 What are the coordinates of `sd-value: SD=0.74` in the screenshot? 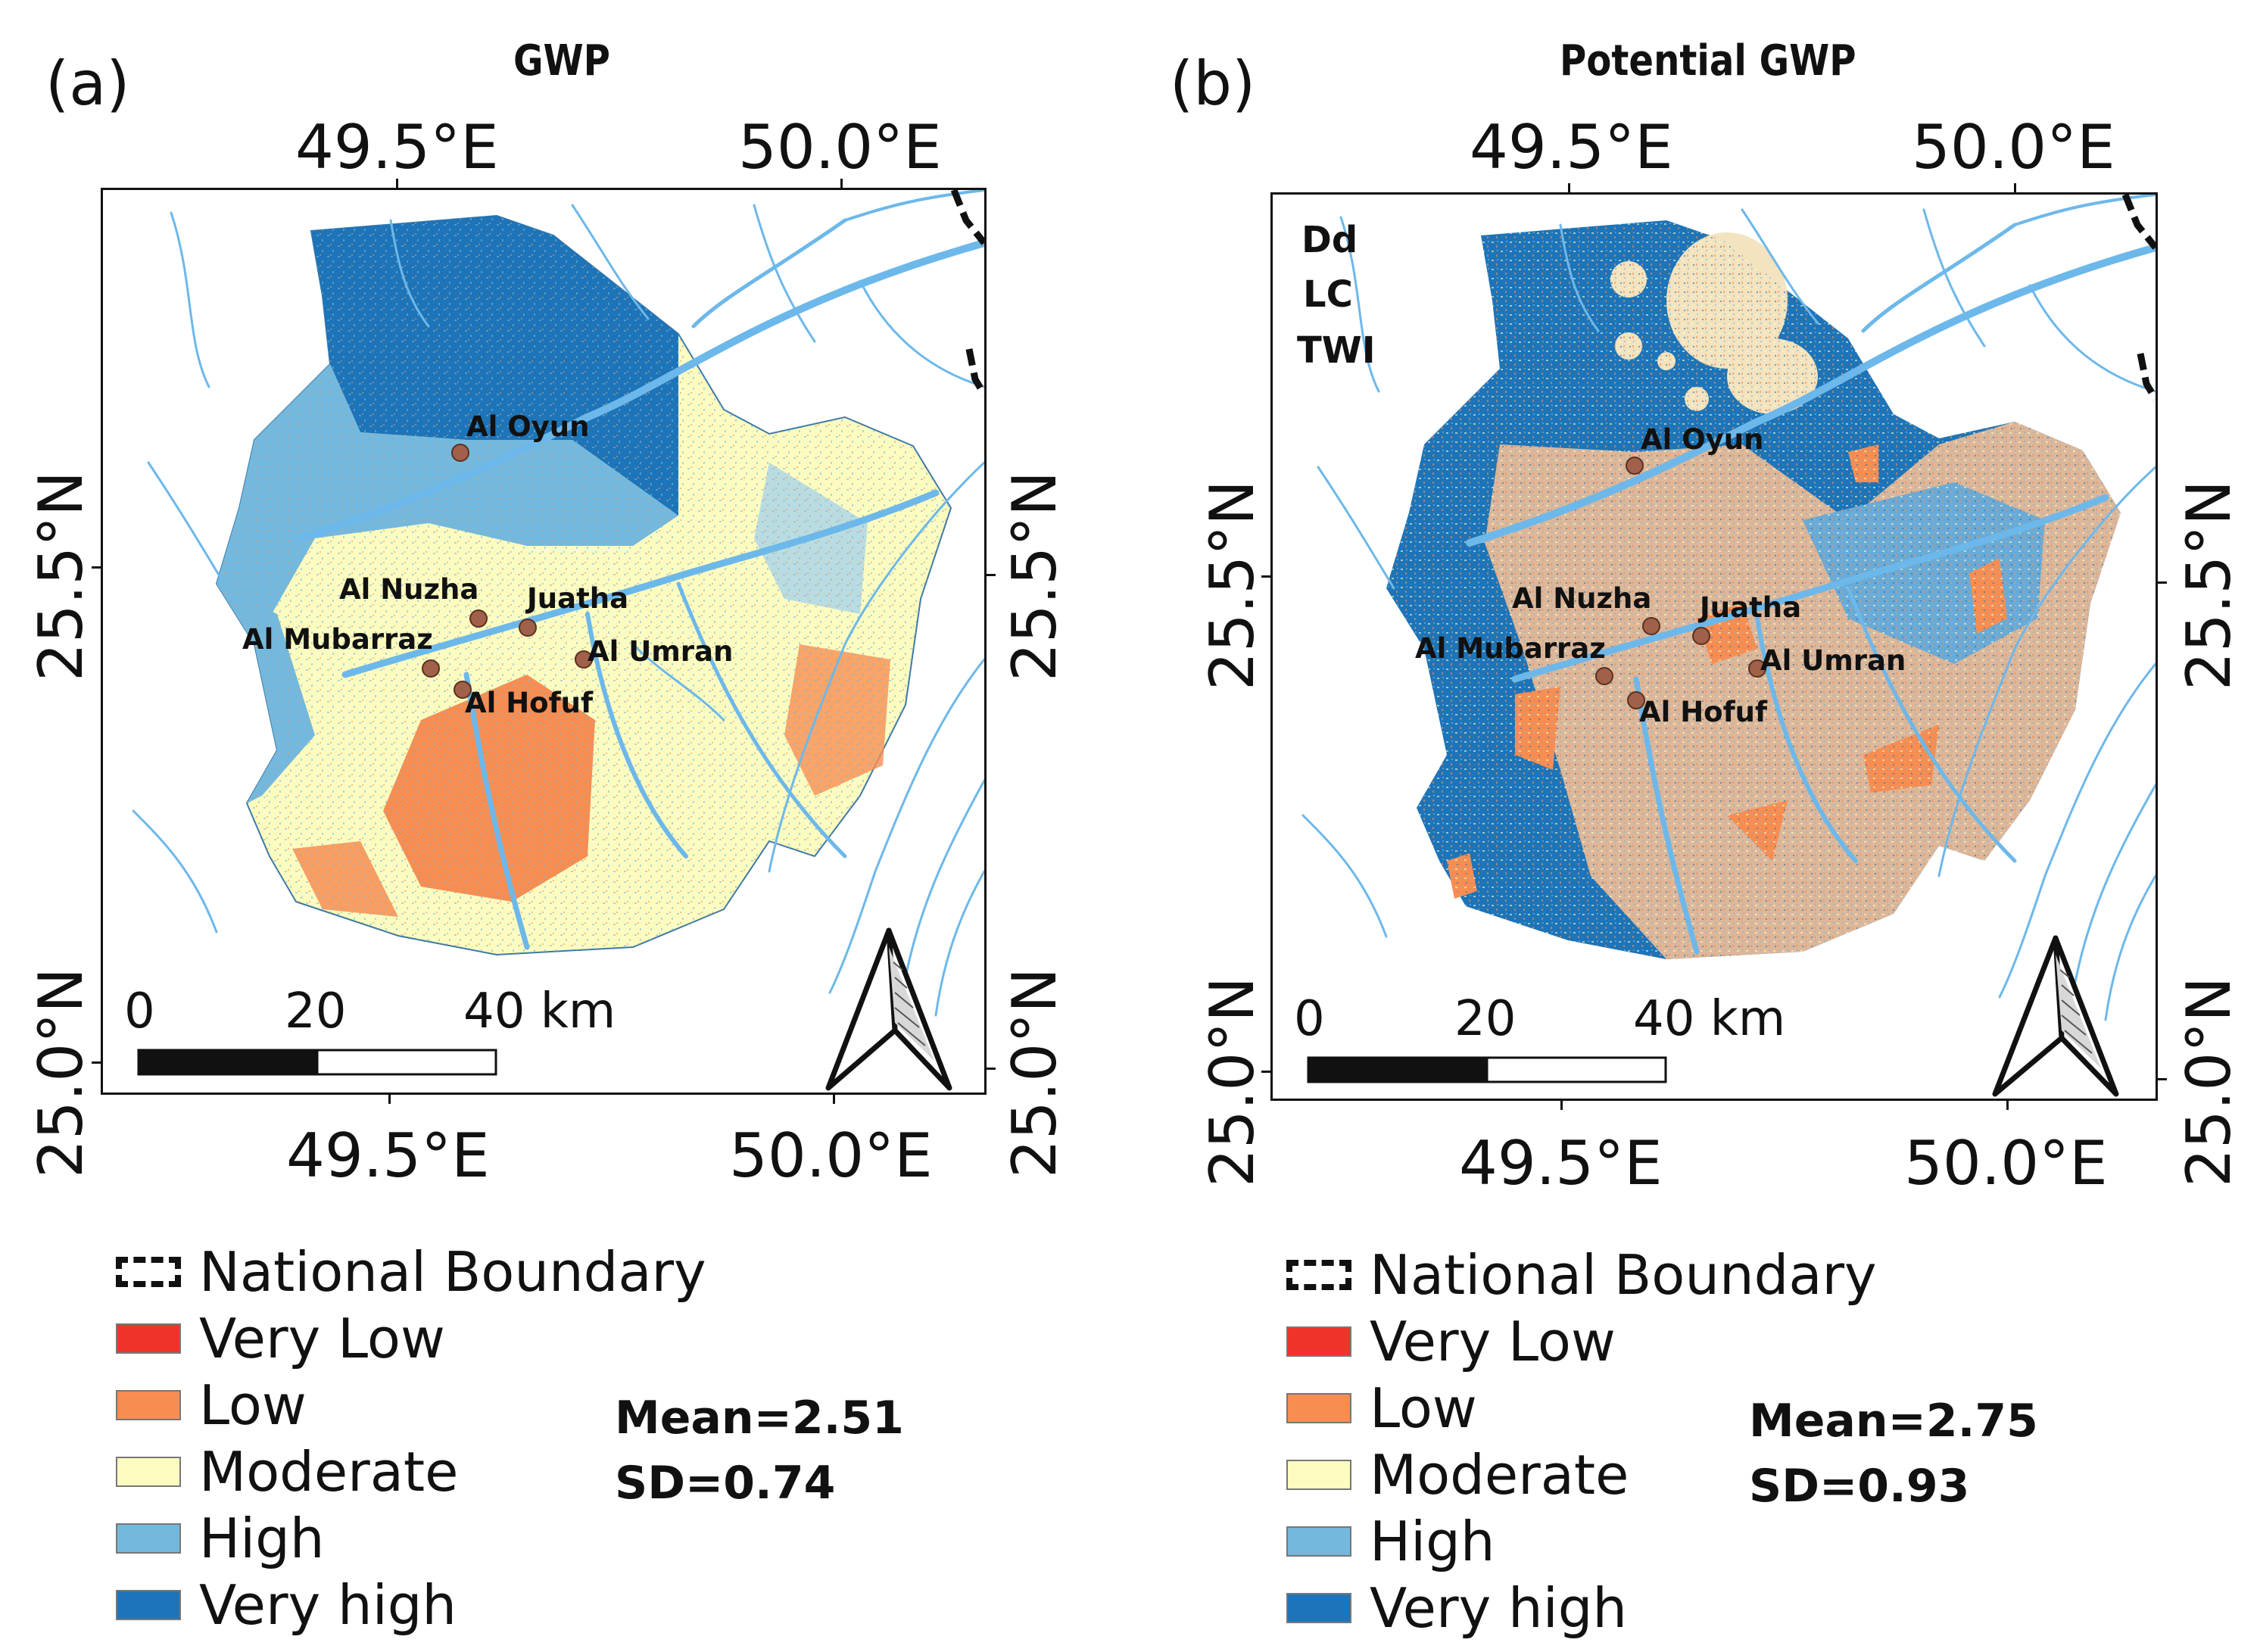 It's located at (726, 1483).